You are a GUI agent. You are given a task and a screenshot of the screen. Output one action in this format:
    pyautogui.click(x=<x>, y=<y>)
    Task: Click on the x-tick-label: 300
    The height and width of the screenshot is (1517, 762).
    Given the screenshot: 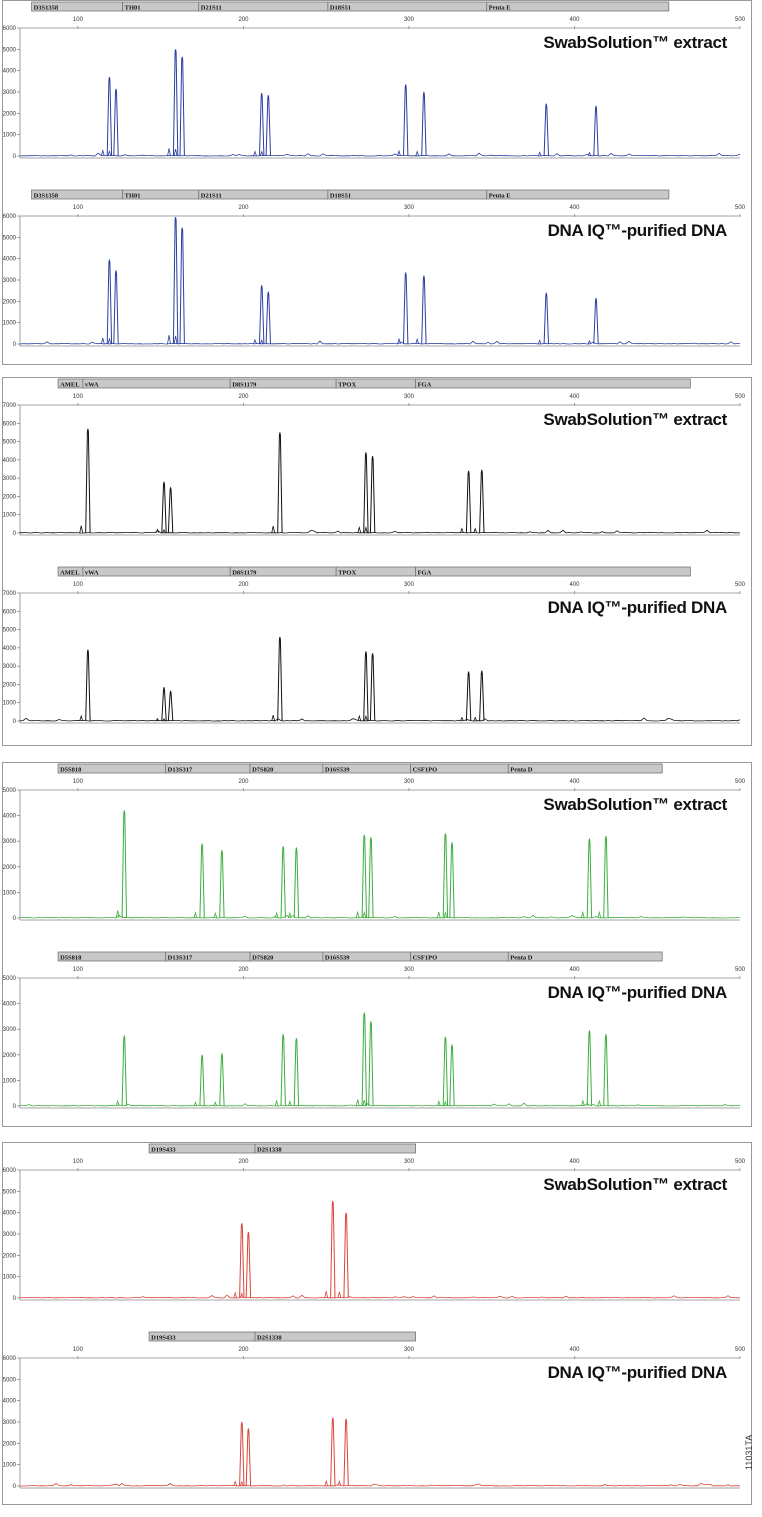 What is the action you would take?
    pyautogui.click(x=409, y=208)
    